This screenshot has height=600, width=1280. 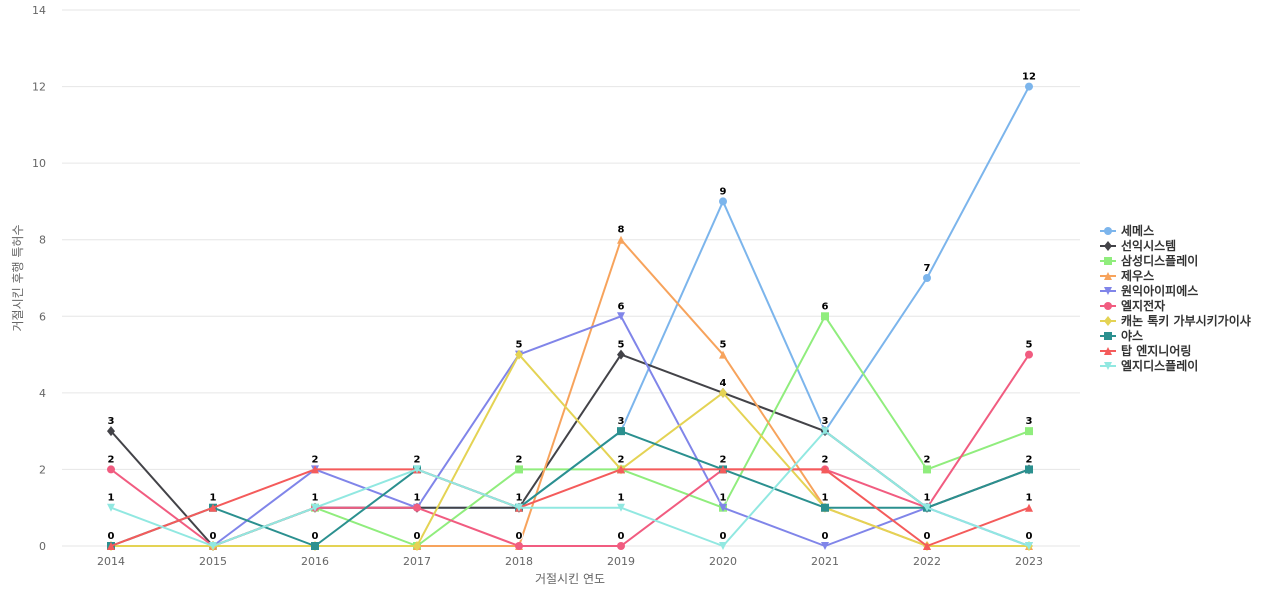 What do you see at coordinates (1121, 335) in the screenshot?
I see `legend-item: 야스` at bounding box center [1121, 335].